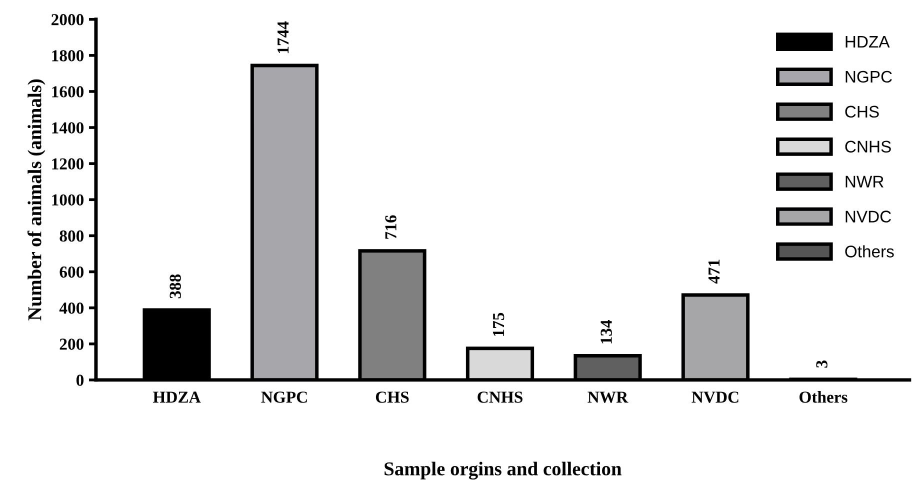 This screenshot has height=484, width=914. What do you see at coordinates (822, 364) in the screenshot?
I see `data-label: 3` at bounding box center [822, 364].